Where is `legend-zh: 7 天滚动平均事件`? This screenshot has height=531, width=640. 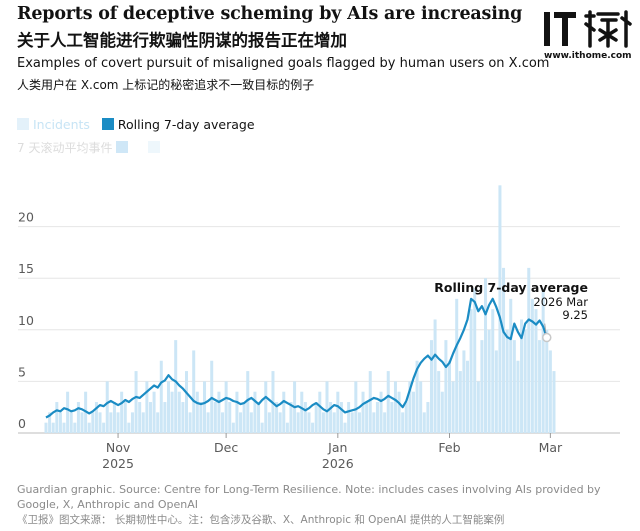 legend-zh: 7 天滚动平均事件 is located at coordinates (89, 147).